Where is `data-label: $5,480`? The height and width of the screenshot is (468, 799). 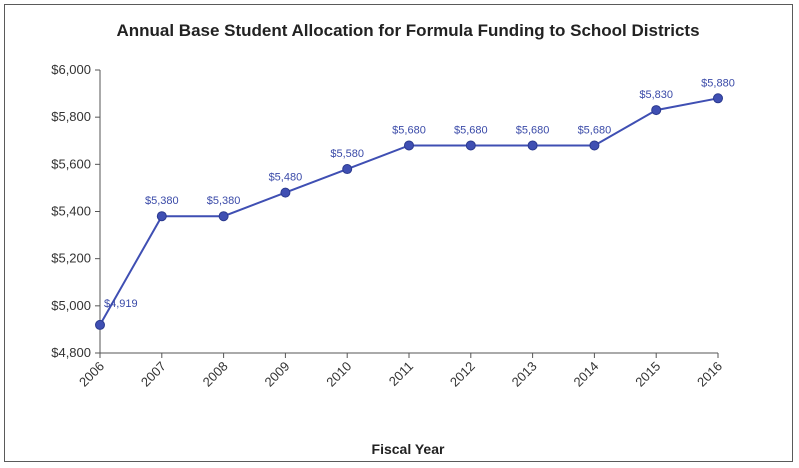
data-label: $5,480 is located at coordinates (286, 178).